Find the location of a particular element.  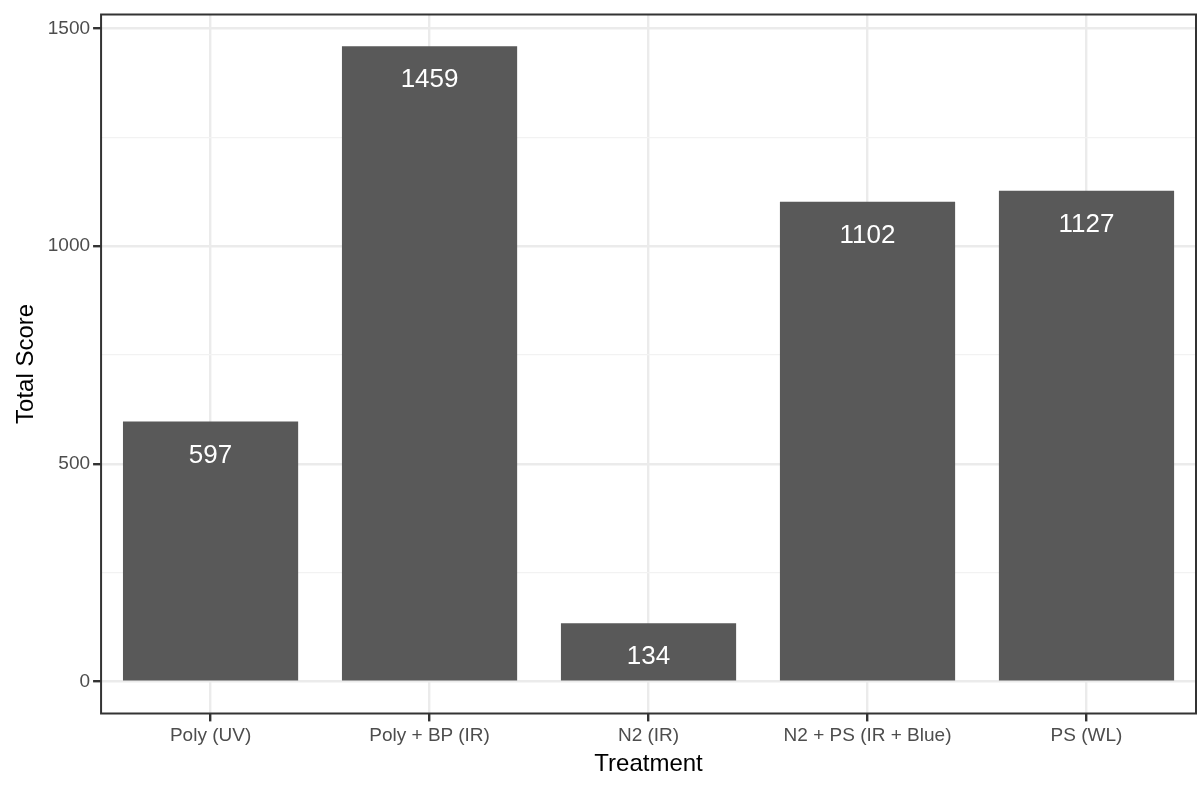

x-tick-label: PS (WL) is located at coordinates (1086, 735).